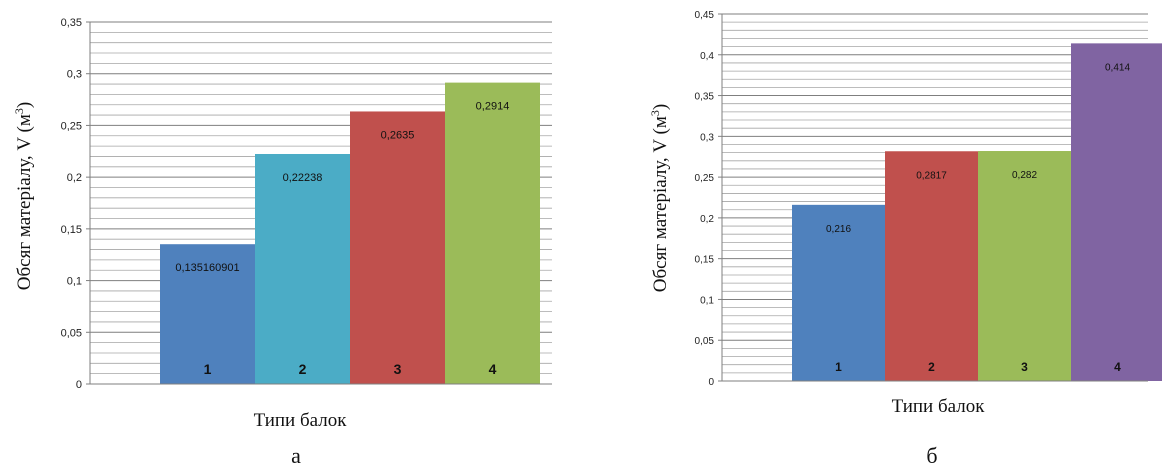 Image resolution: width=1162 pixels, height=468 pixels. I want to click on data-label-2: 0,2817, so click(931, 175).